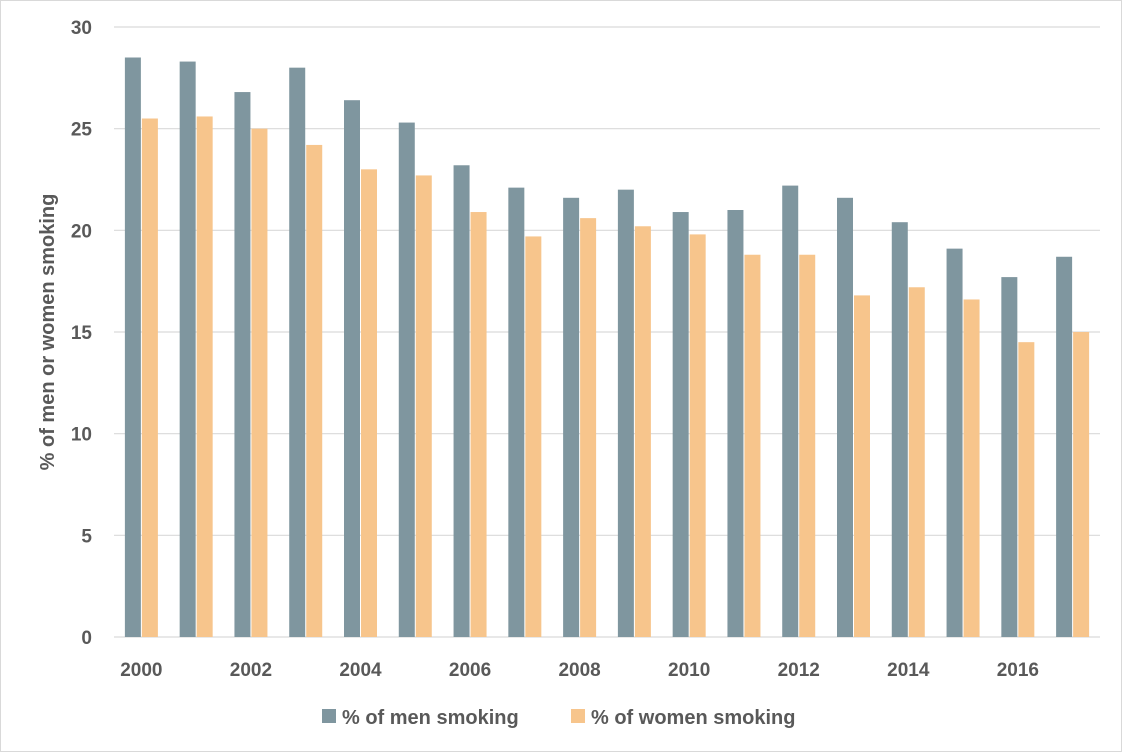 Image resolution: width=1122 pixels, height=752 pixels. Describe the element at coordinates (533, 436) in the screenshot. I see `bar-women-2007` at that location.